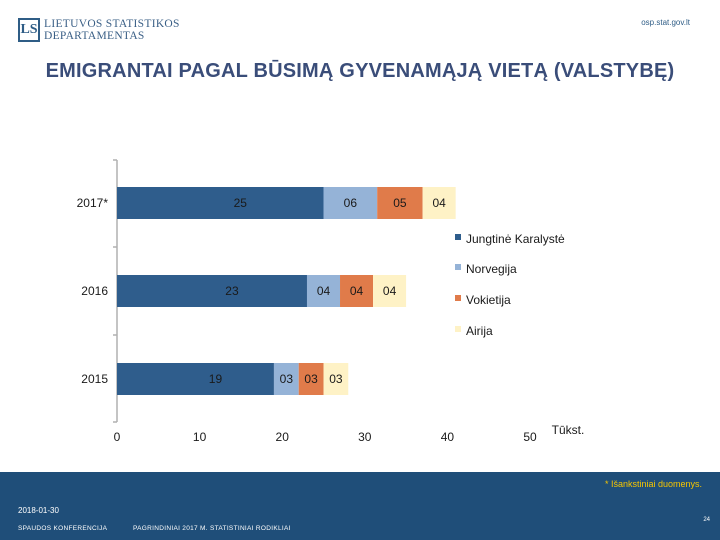  I want to click on data-label-0-3: 04, so click(439, 203).